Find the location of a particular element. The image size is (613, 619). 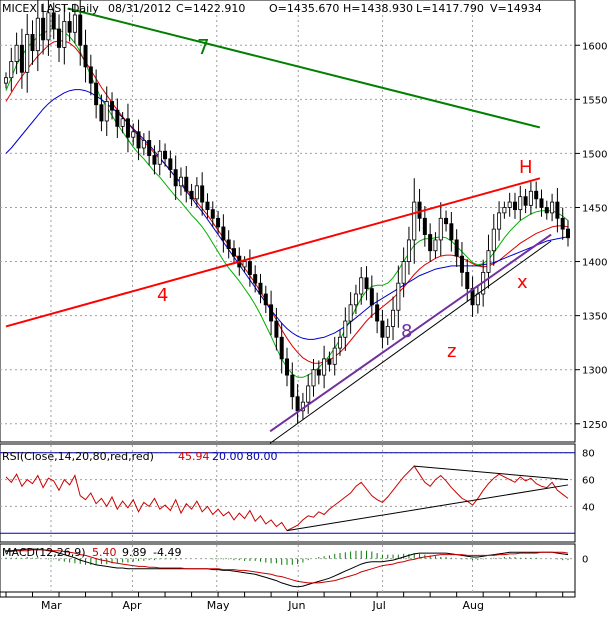

y-axis-ticks: 1250 1300 1350 1400 1450 1500 1550 1600 80 60 40 0 is located at coordinates (591, 303).